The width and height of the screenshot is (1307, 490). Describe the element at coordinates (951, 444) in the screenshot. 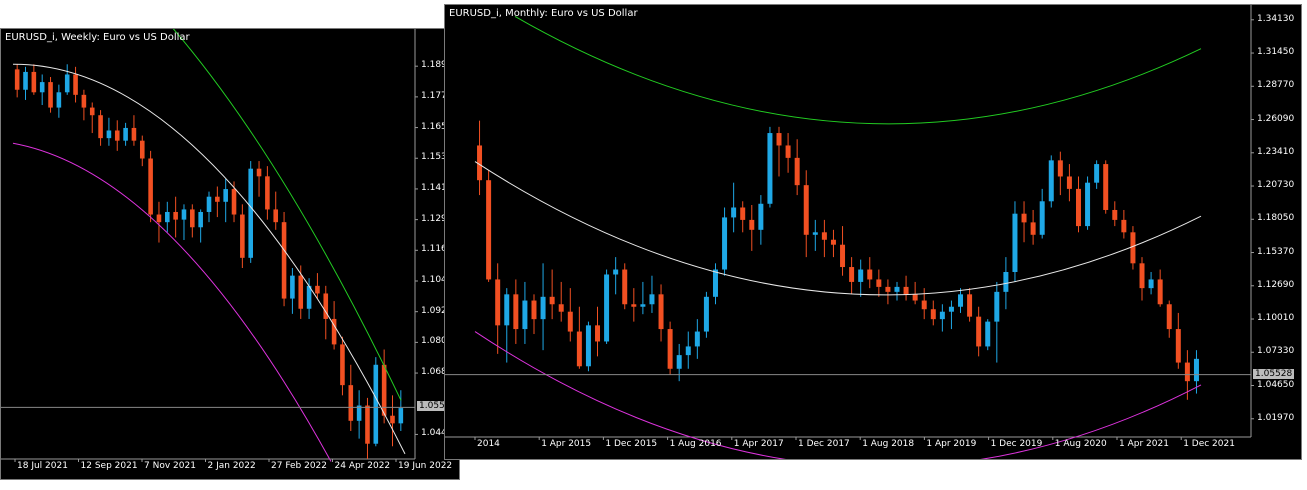

I see `date-label: 1 Apr 2019` at that location.